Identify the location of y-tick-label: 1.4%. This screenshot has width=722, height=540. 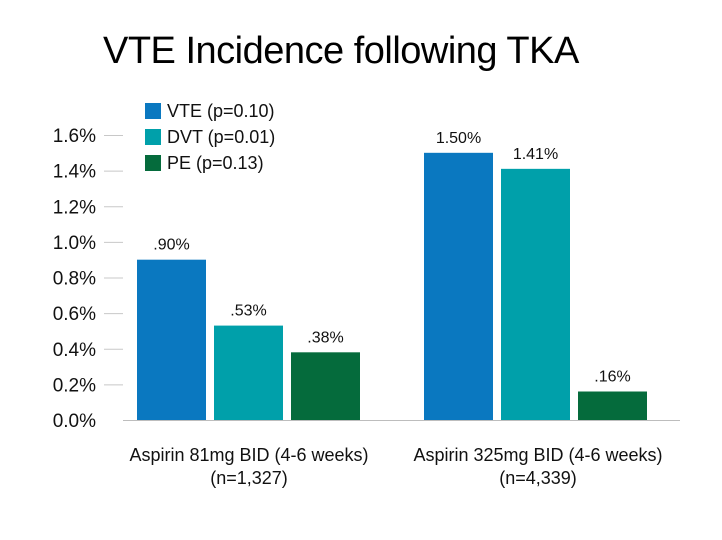
(74, 172).